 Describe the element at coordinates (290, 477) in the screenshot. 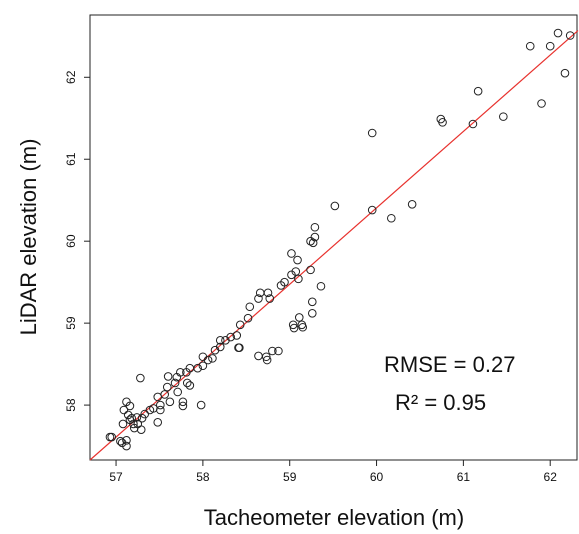

I see `x-tick-label: 59` at that location.